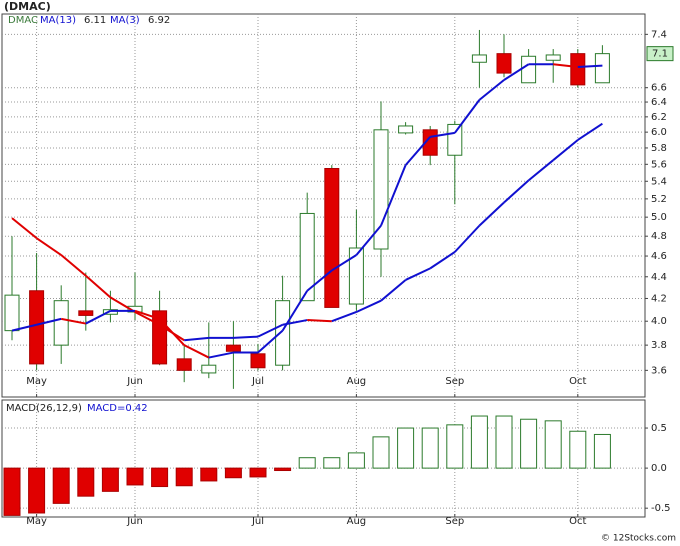  I want to click on last-price-box, so click(660, 54).